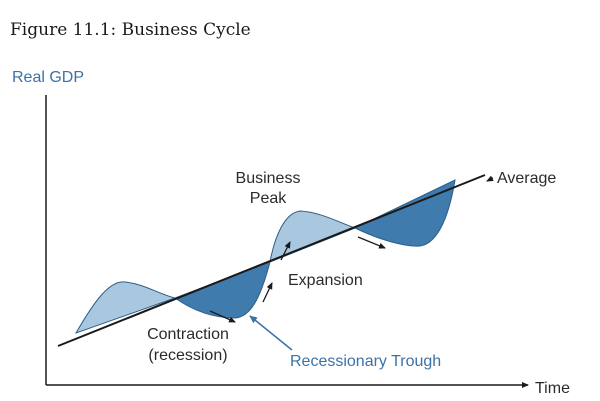 This screenshot has height=401, width=600. Describe the element at coordinates (552, 388) in the screenshot. I see `x-axis-label: Time` at that location.